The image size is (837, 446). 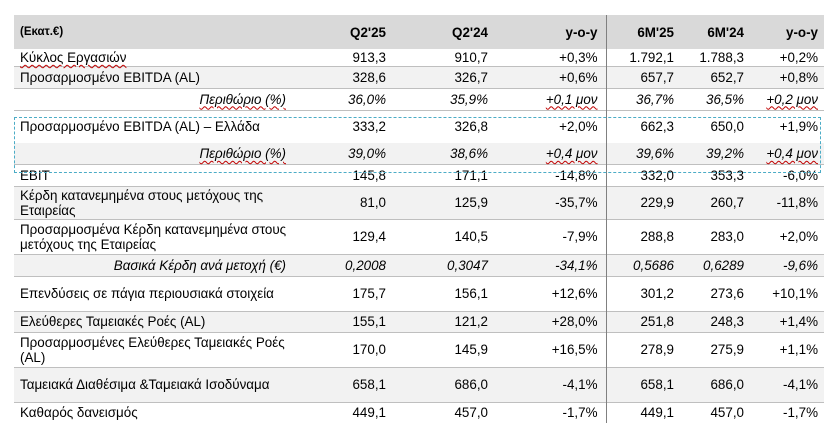 I want to click on cell: 36,7%, so click(x=642, y=98).